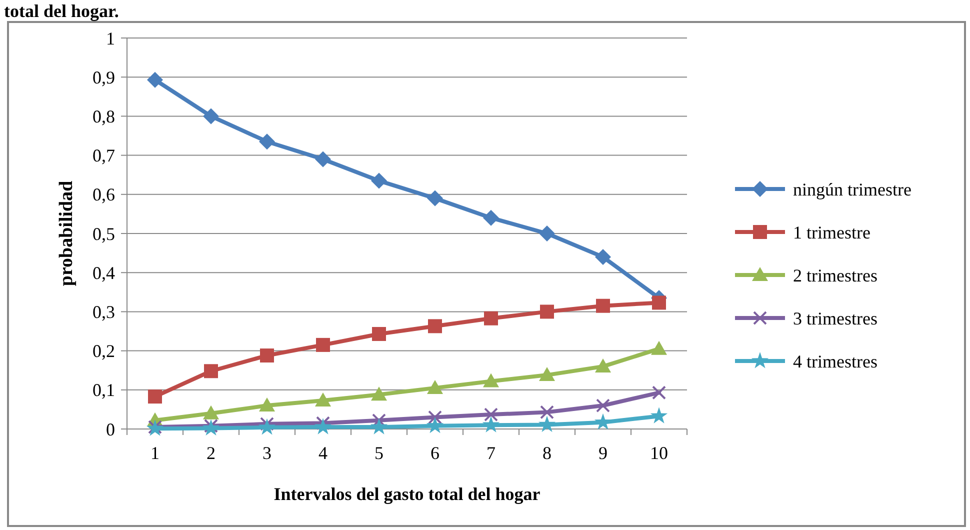 The height and width of the screenshot is (530, 970). What do you see at coordinates (61, 11) in the screenshot?
I see `text: total del hogar.` at bounding box center [61, 11].